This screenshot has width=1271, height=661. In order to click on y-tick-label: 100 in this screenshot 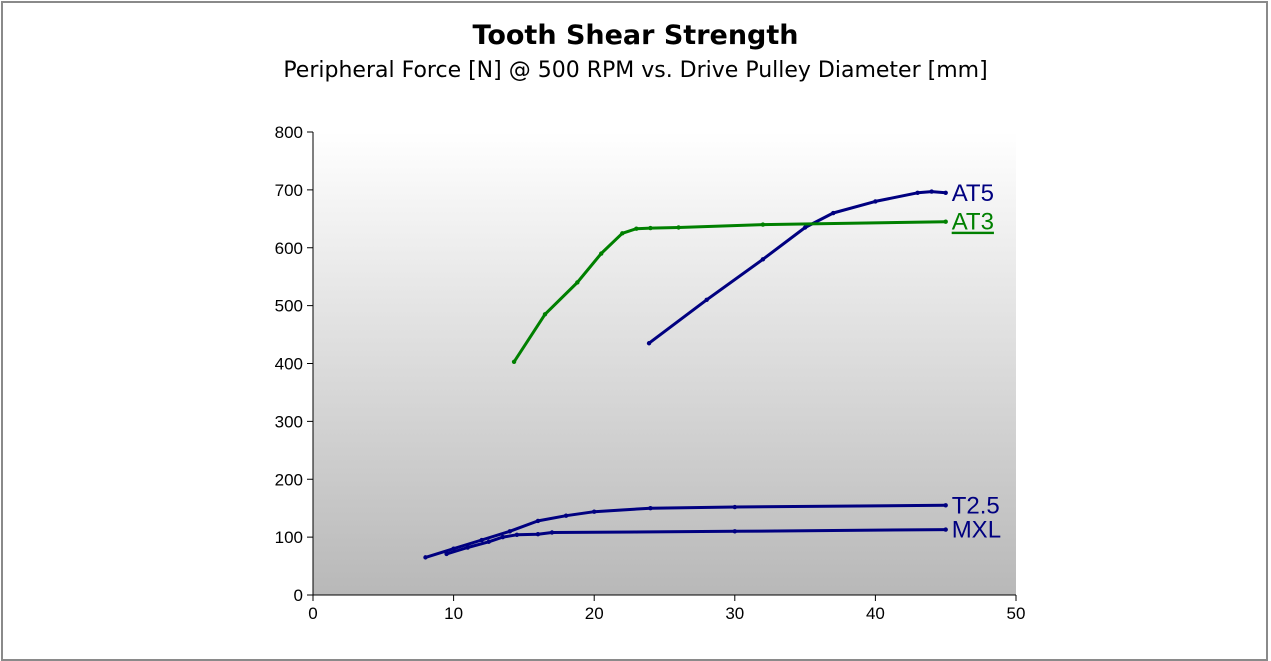, I will do `click(289, 537)`.